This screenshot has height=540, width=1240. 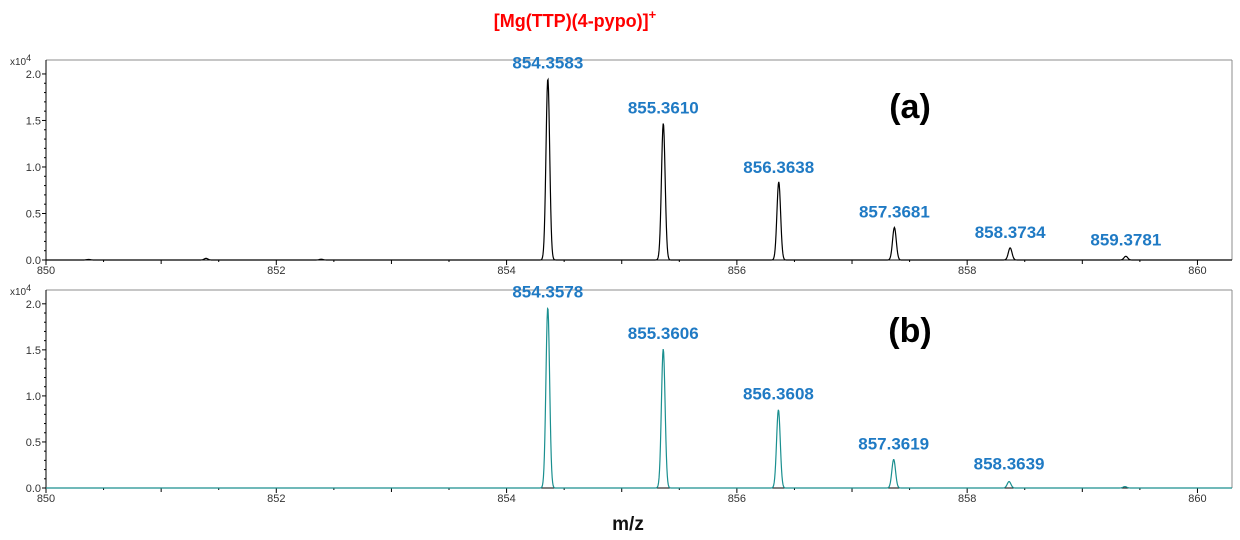 I want to click on figure-title: [Mg(TTP)(4-pypo)]+, so click(x=575, y=19).